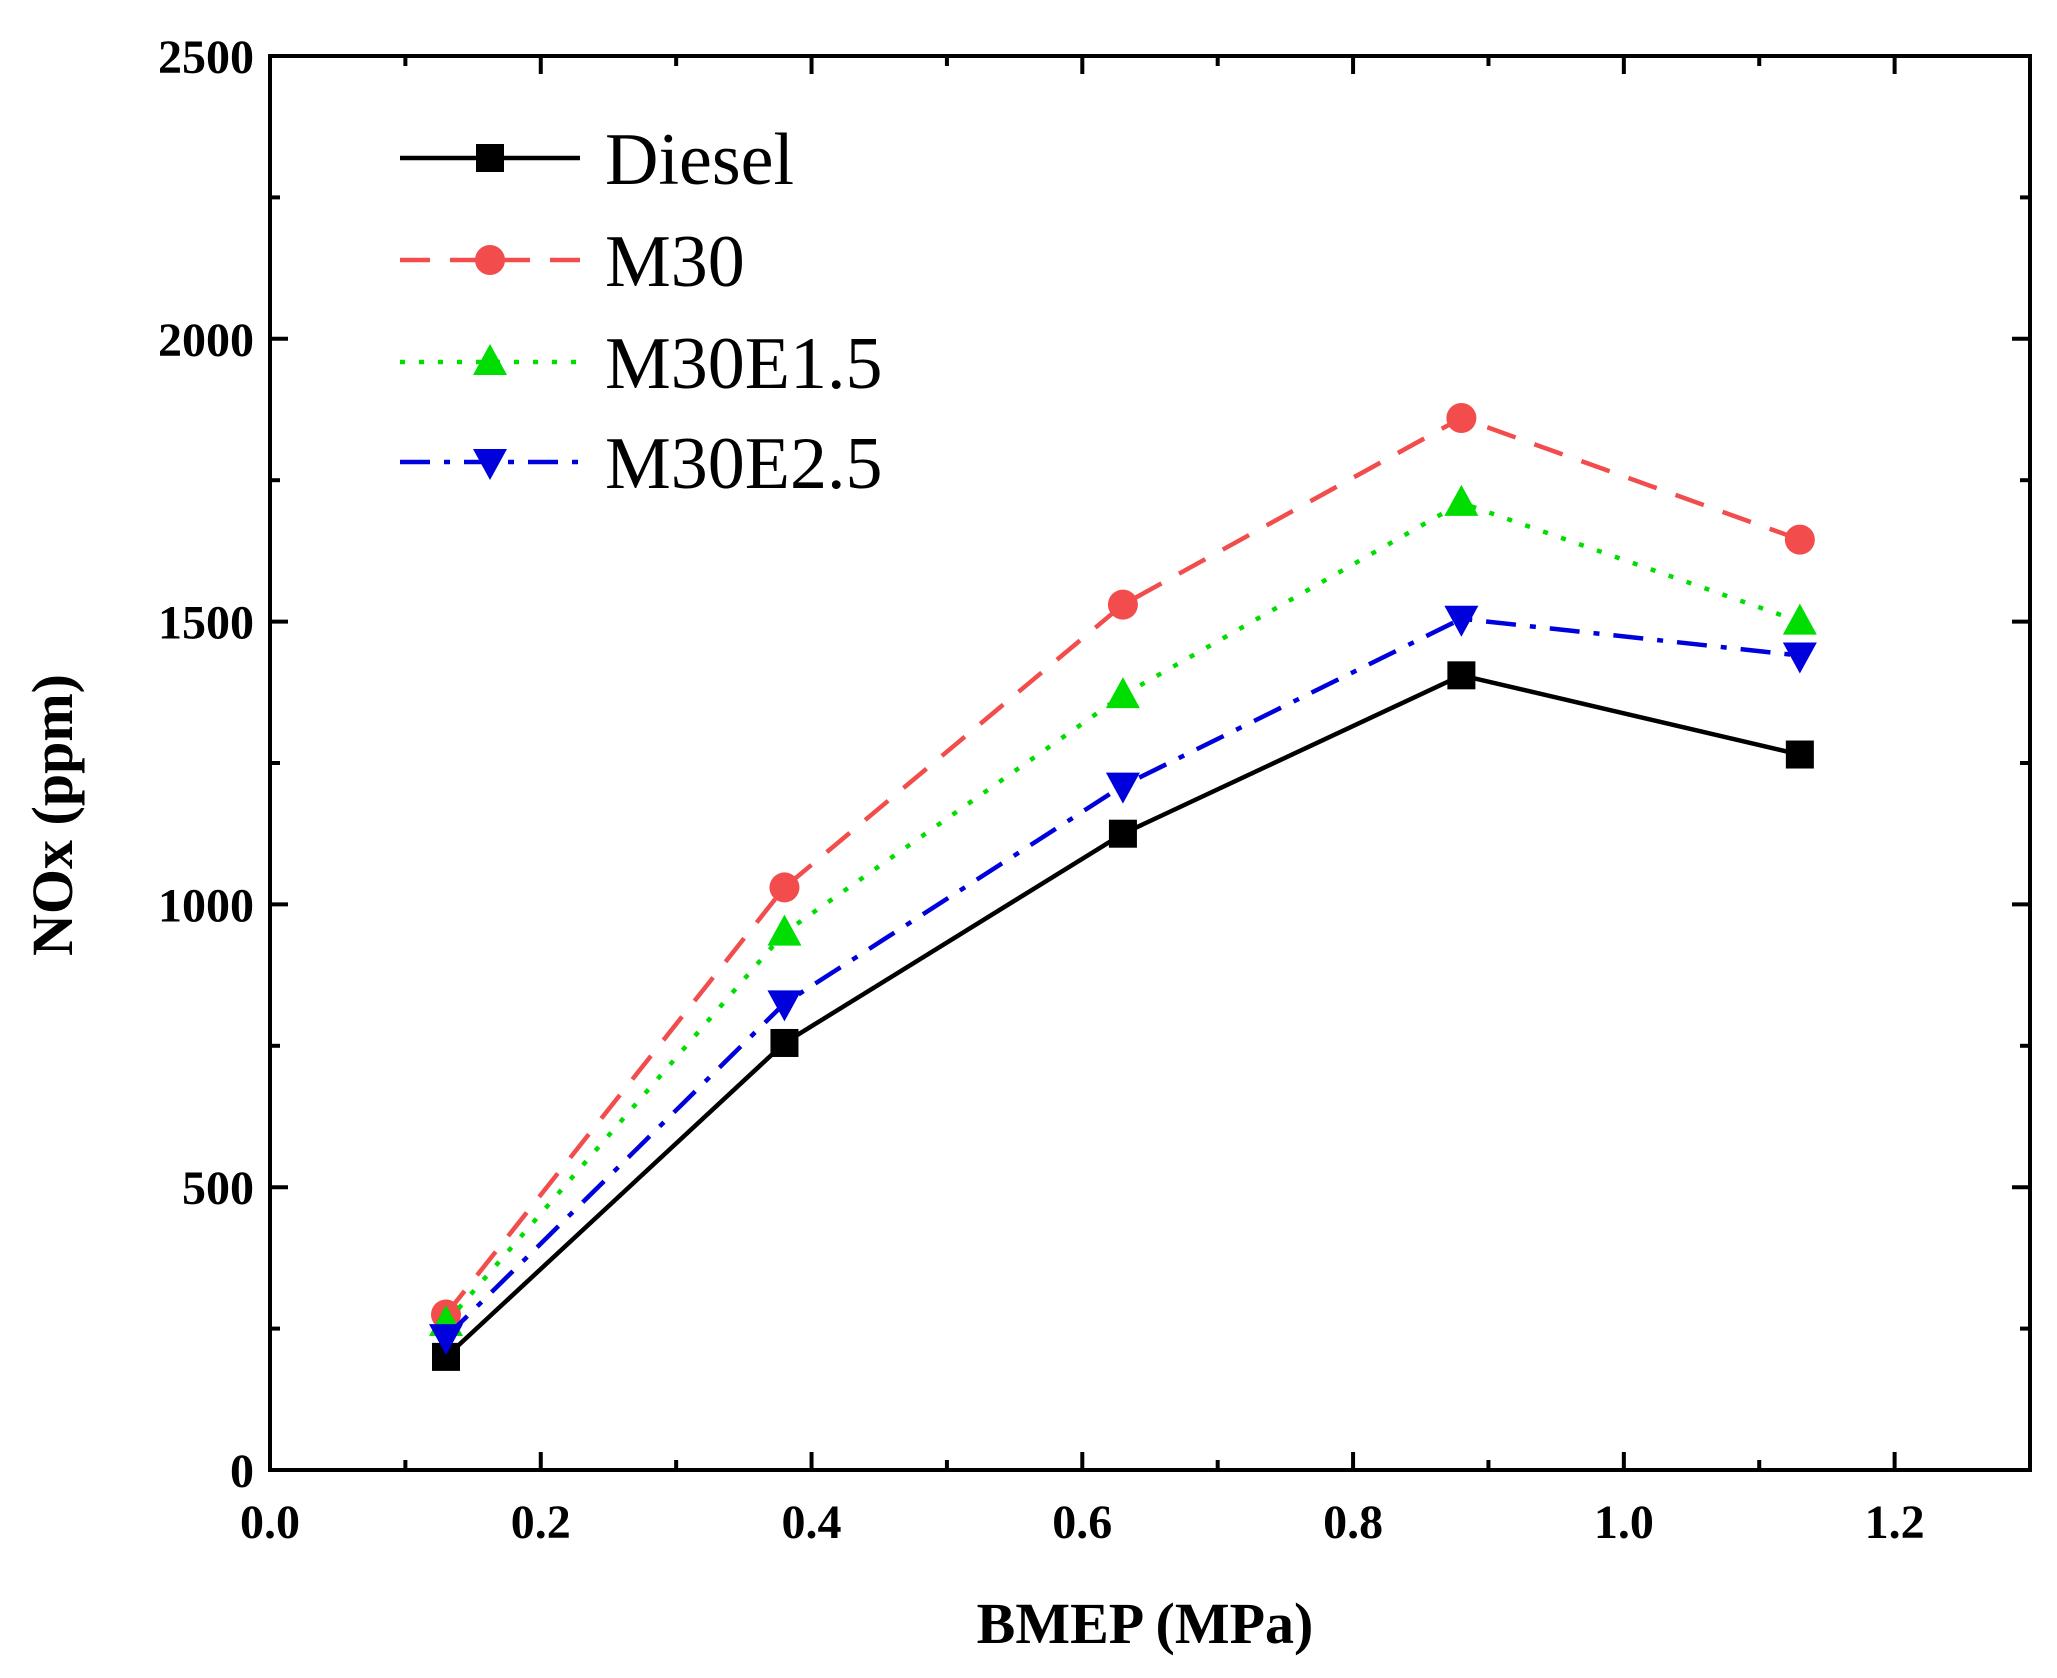  I want to click on legend-item-m30e2-5: M30E2.5, so click(641, 464).